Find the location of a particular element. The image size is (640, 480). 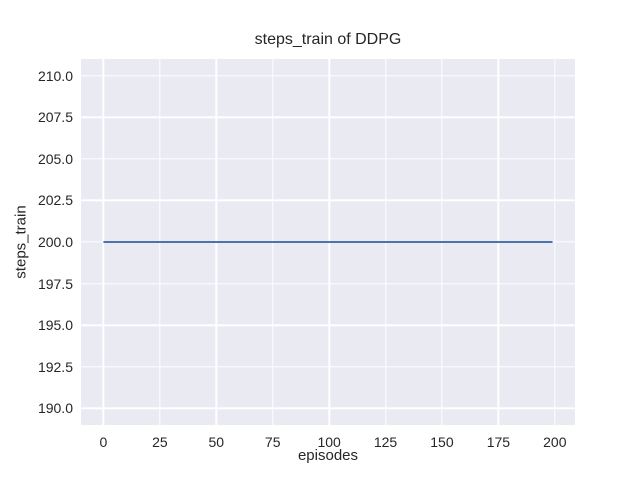

x-tick-label: 75 is located at coordinates (272, 442).